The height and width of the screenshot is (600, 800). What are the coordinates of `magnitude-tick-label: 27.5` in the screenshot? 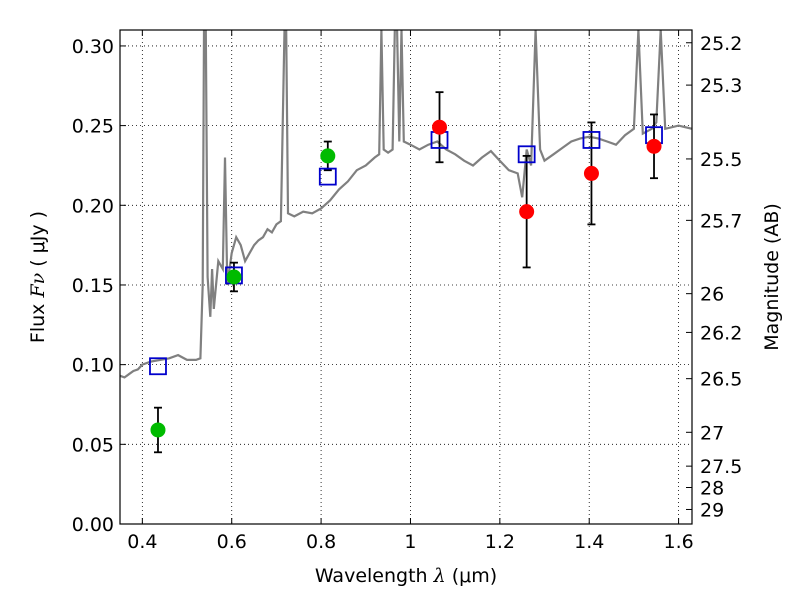 It's located at (721, 467).